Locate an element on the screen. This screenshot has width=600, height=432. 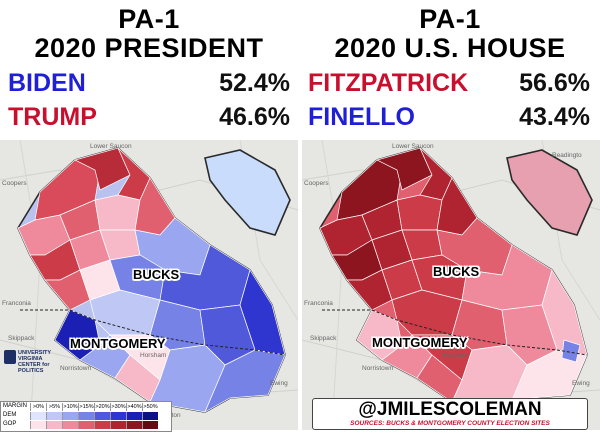
basemap-place-label: Readingto is located at coordinates (567, 155).